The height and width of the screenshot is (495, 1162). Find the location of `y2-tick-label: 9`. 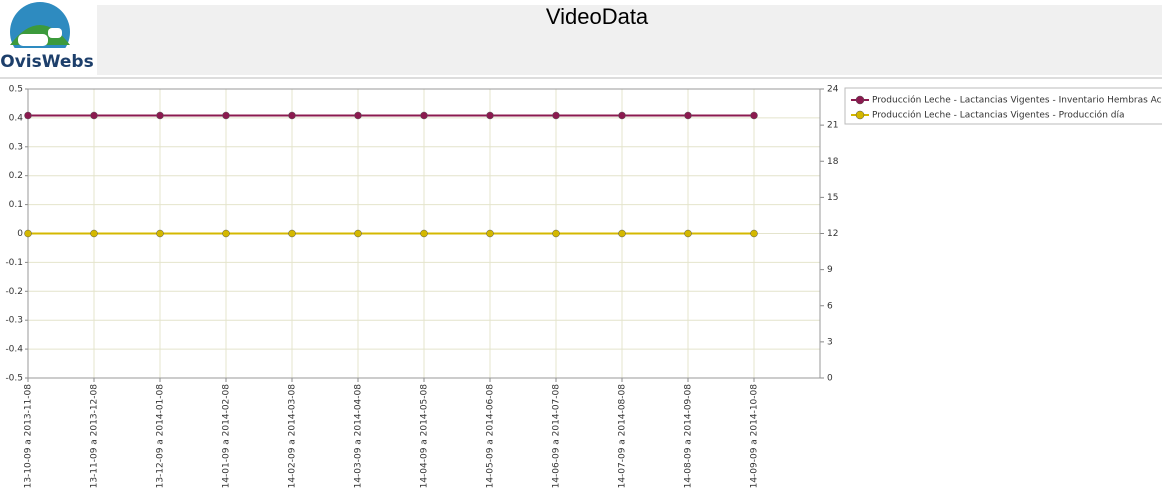

y2-tick-label: 9 is located at coordinates (830, 270).